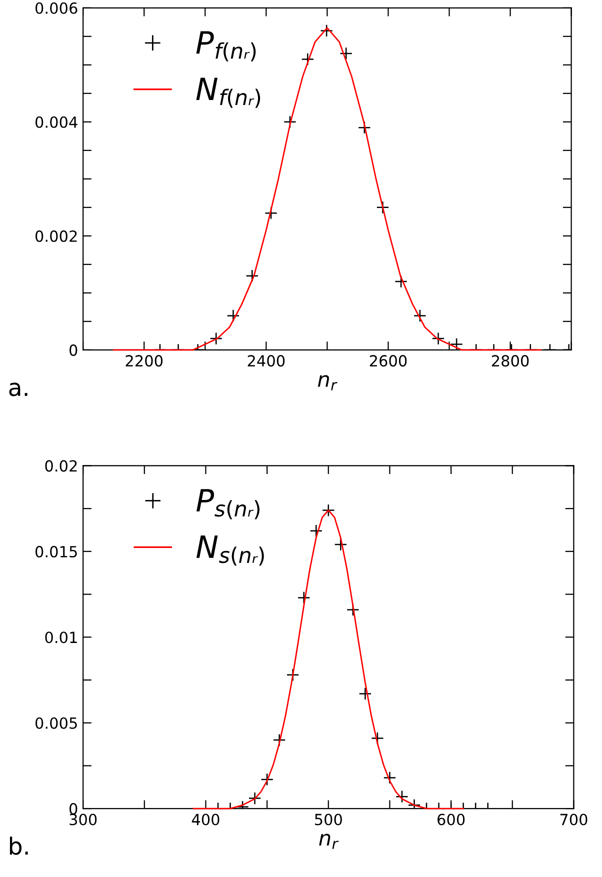 This screenshot has height=877, width=602. I want to click on x-tick-label: 400, so click(206, 820).